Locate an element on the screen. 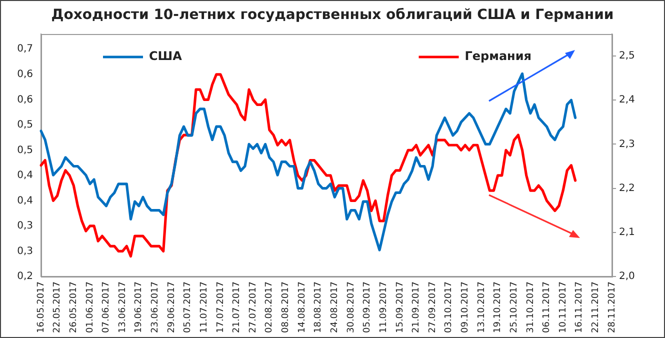 This screenshot has width=665, height=338. y2-tick-label: 2,0 is located at coordinates (627, 276).